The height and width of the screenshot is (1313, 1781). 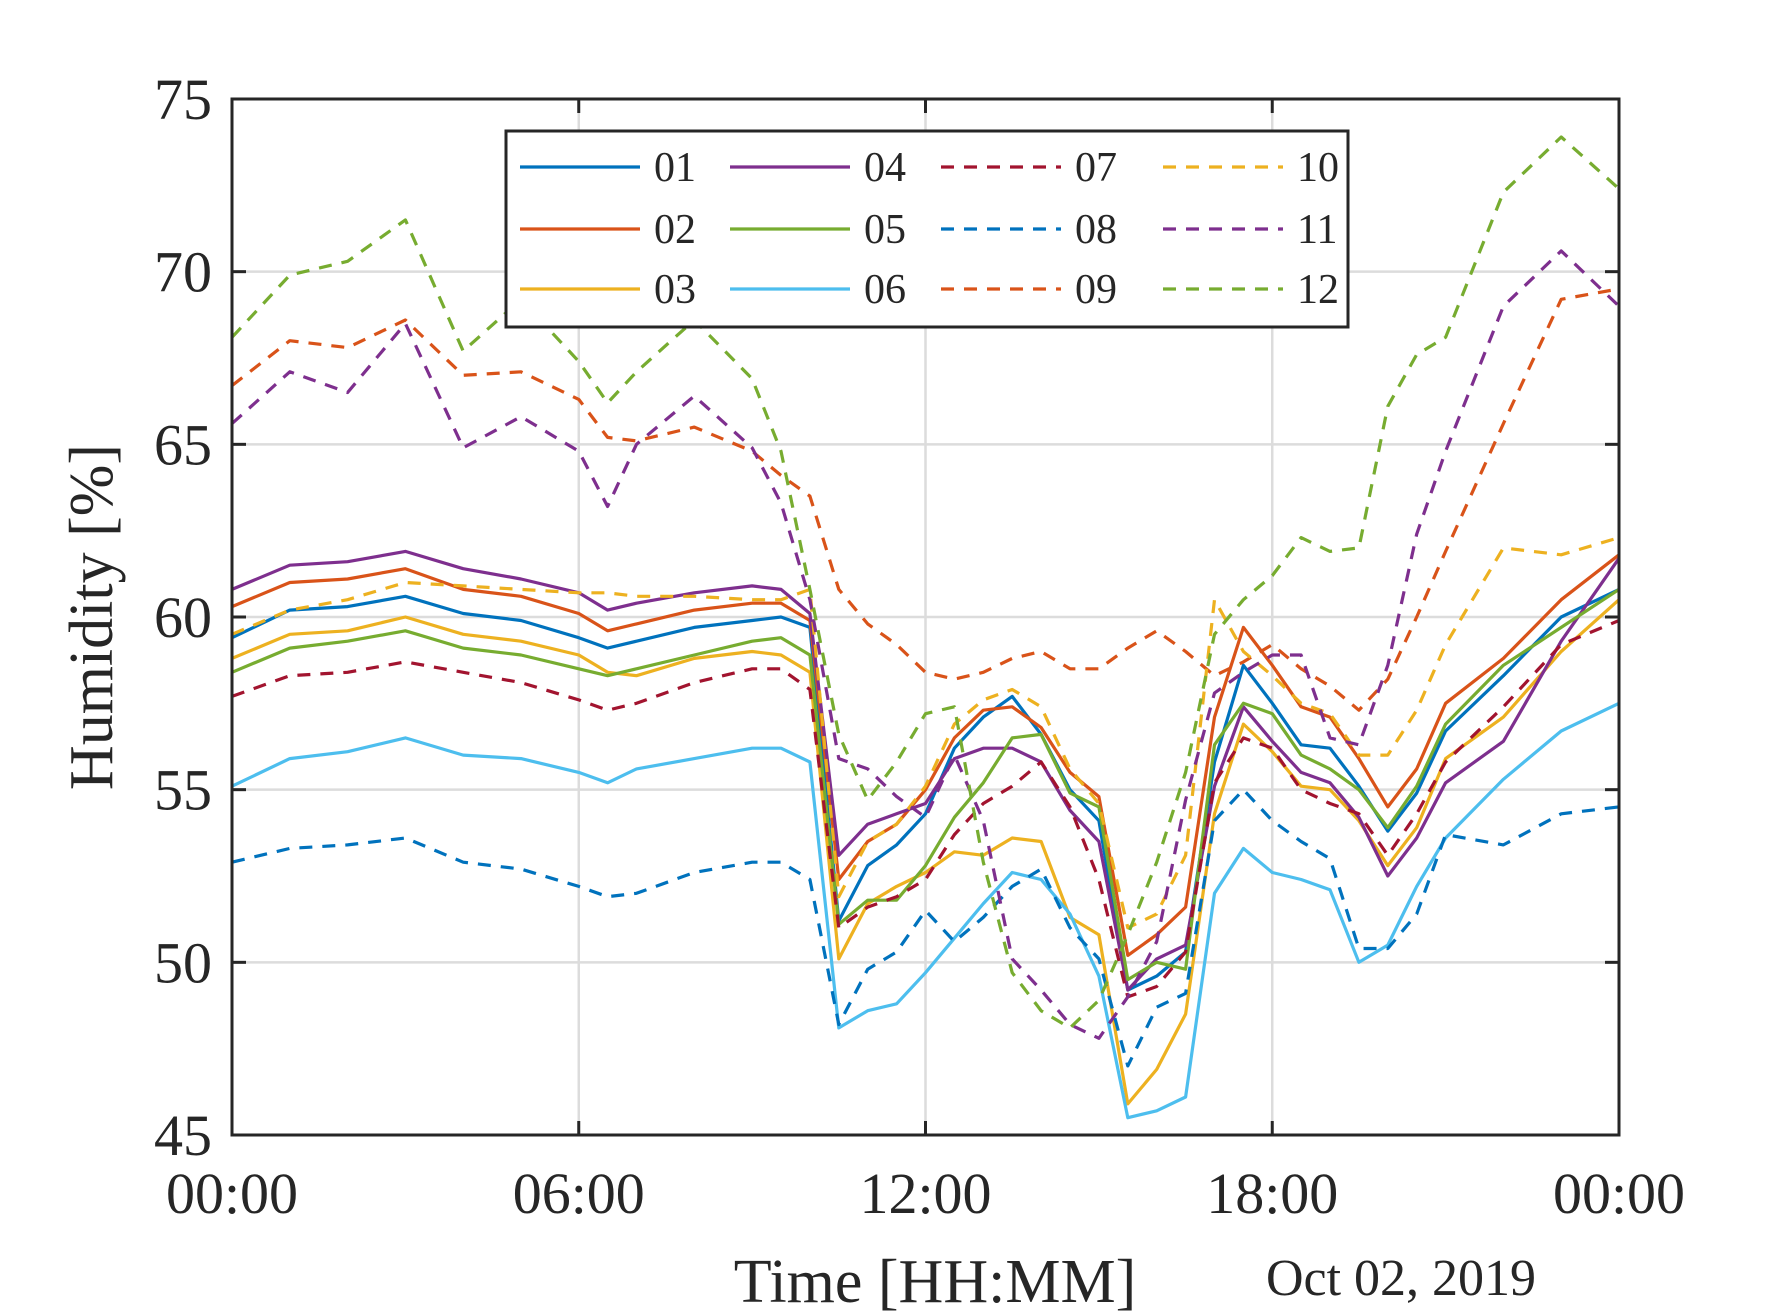 What do you see at coordinates (1096, 230) in the screenshot?
I see `legend-label-08: 08` at bounding box center [1096, 230].